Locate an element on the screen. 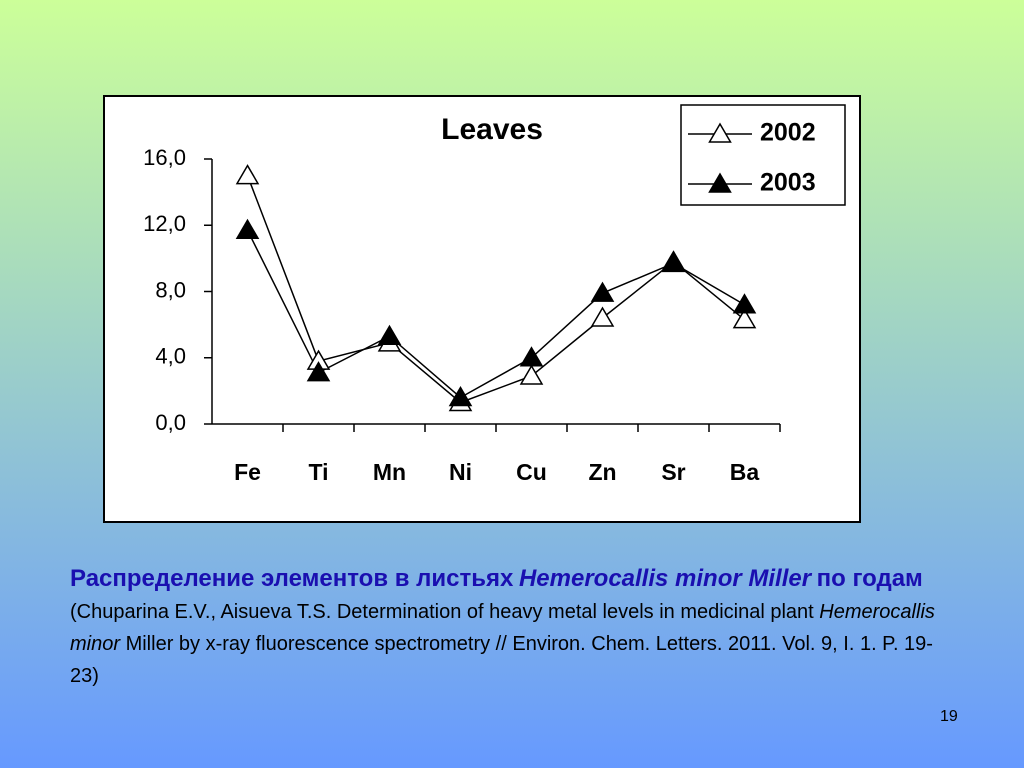  reference-species: Hemerocallis minor is located at coordinates (502, 628).